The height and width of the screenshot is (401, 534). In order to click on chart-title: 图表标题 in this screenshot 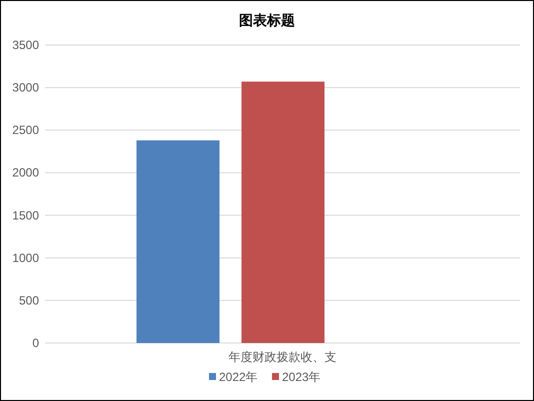, I will do `click(267, 20)`.